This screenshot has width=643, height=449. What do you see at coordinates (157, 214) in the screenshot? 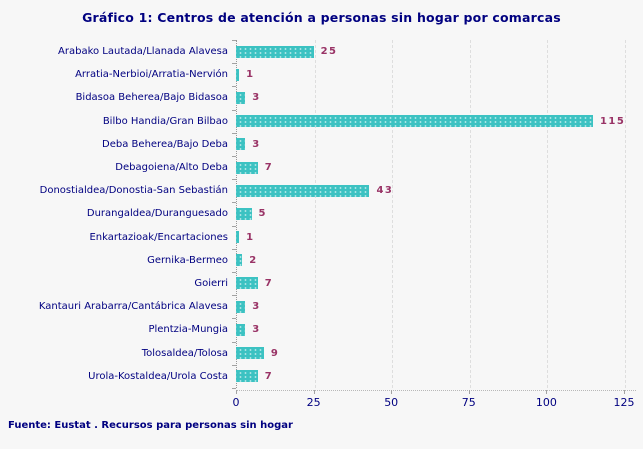
I see `category-label: Durangaldea/Duranguesado` at bounding box center [157, 214].